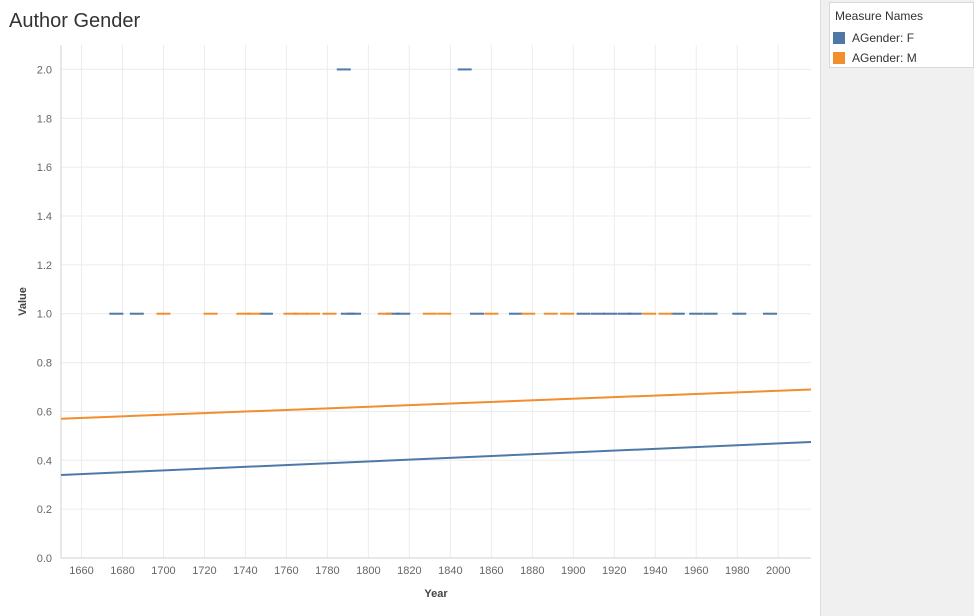 Image resolution: width=974 pixels, height=616 pixels. Describe the element at coordinates (44, 217) in the screenshot. I see `y-tick-label: 1.4` at that location.